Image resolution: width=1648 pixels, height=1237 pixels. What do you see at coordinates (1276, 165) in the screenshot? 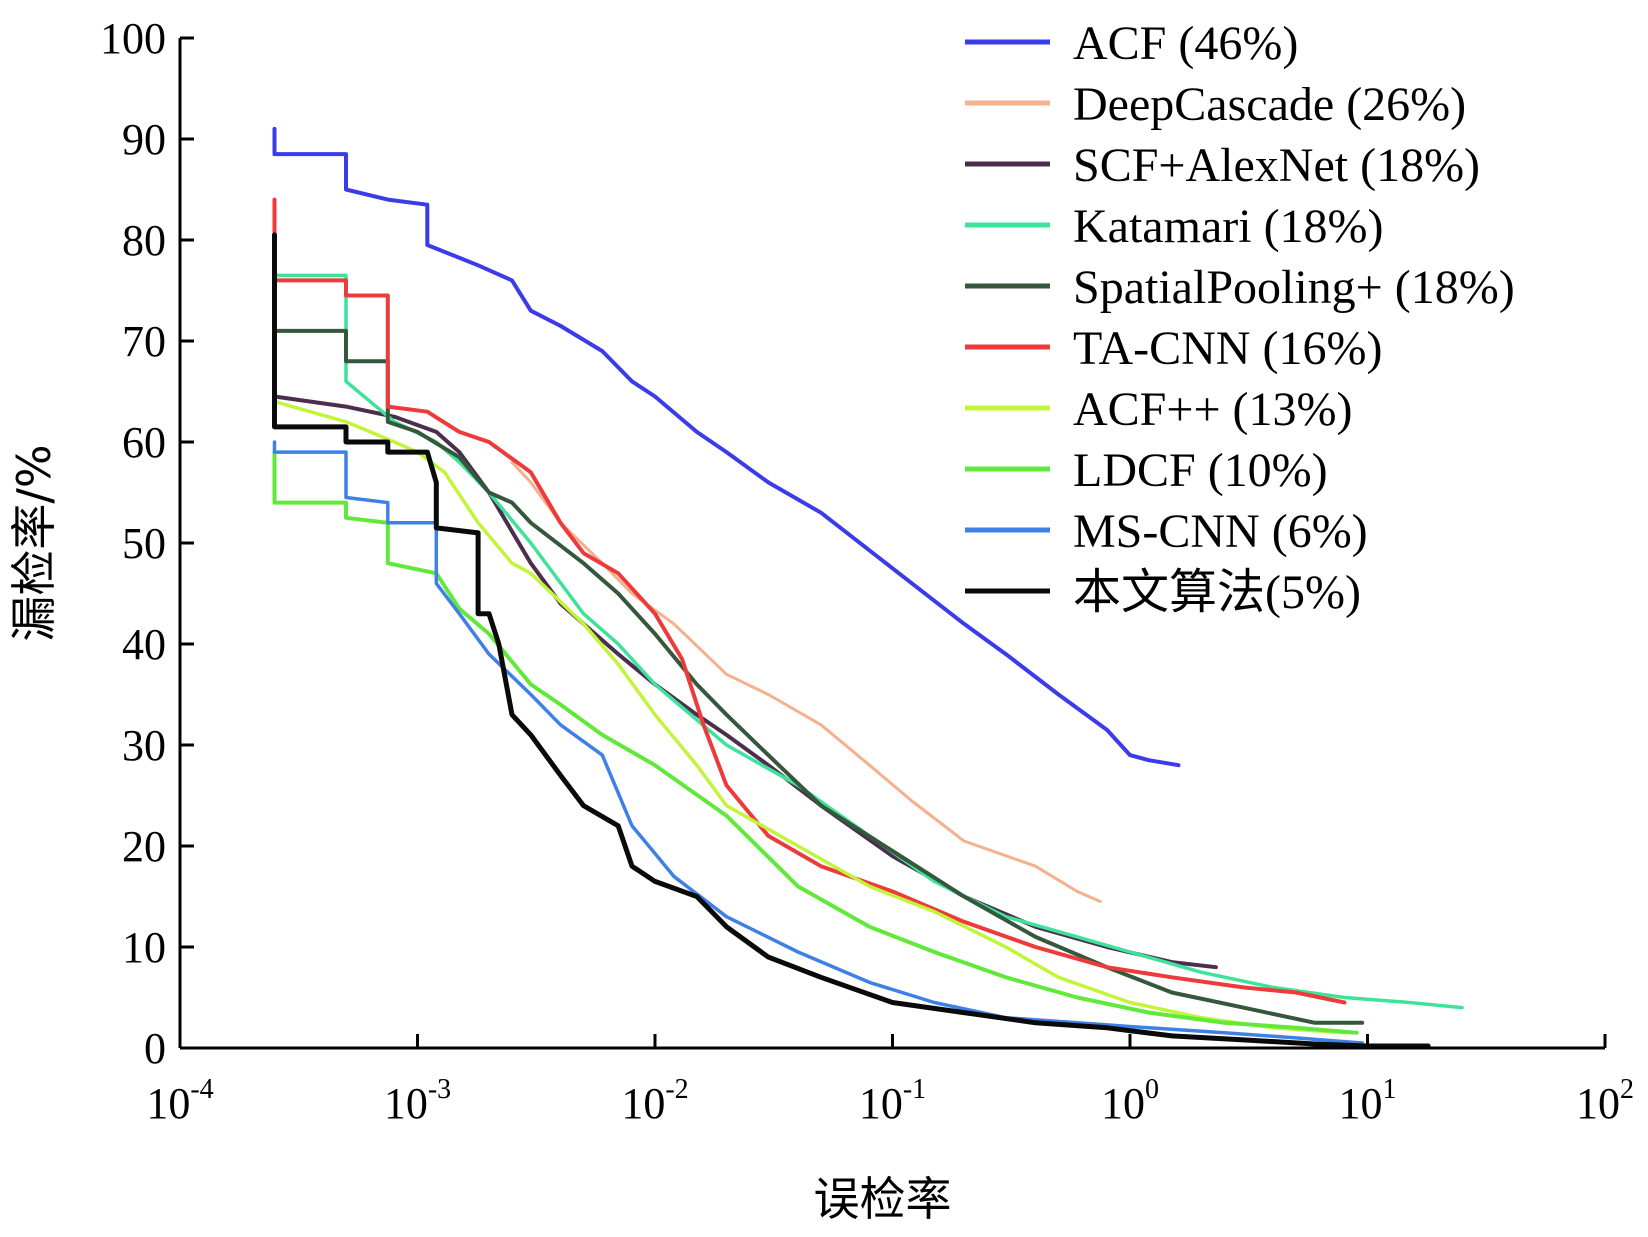
I see `legend-label-2: SCF+AlexNet (18%)` at bounding box center [1276, 165].